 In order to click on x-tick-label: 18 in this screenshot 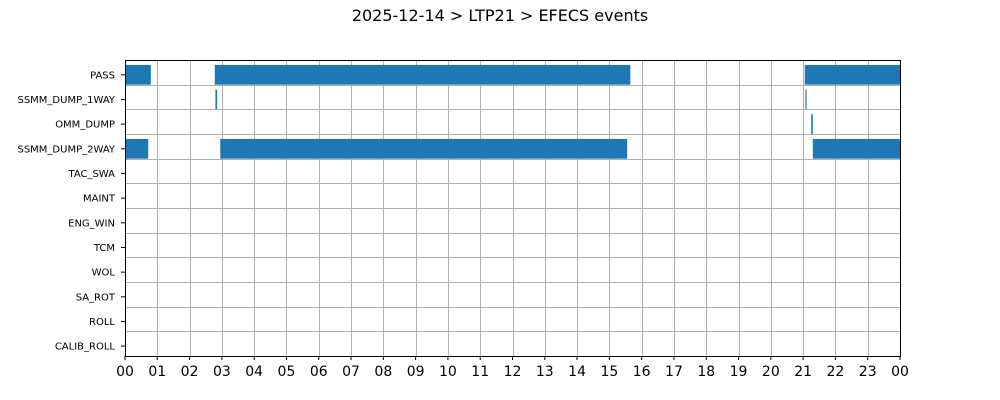, I will do `click(706, 372)`.